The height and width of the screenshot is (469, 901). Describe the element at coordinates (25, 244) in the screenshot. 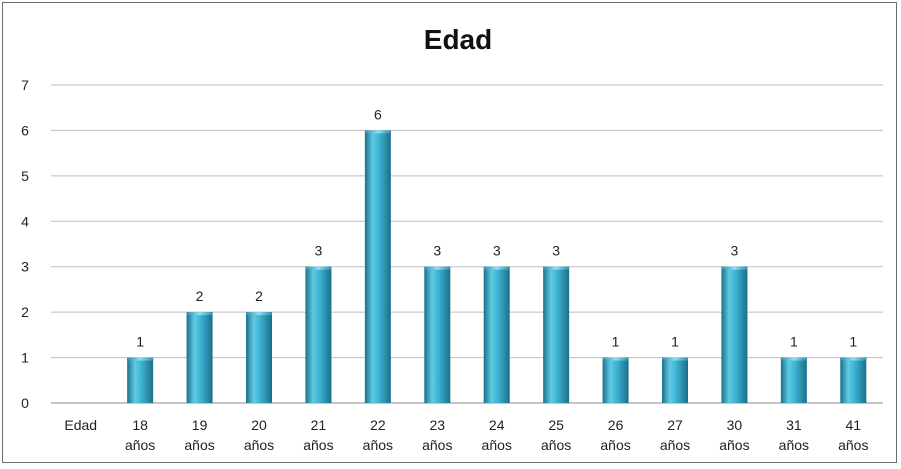

I see `y-axis-ticks: 0 1 2 3 4 5 6 7` at that location.